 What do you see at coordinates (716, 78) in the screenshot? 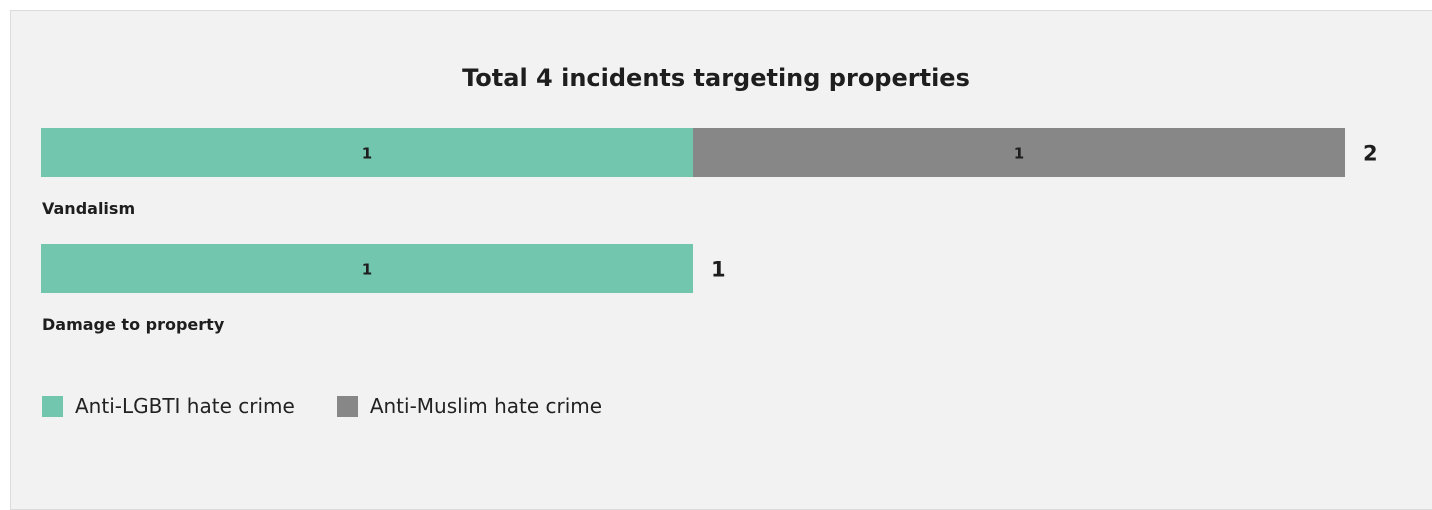
I see `chart-title: Total 4 incidents targeting properties` at bounding box center [716, 78].